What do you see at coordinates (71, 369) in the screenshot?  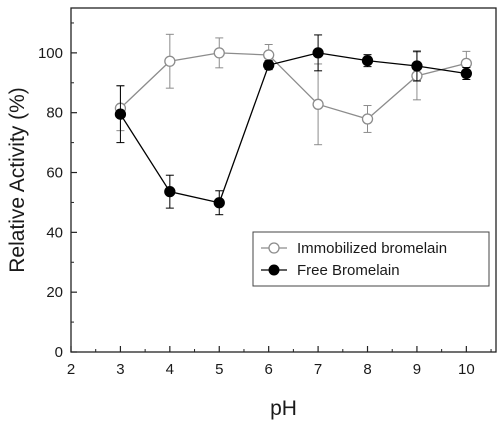 I see `x-tick-label: 2` at bounding box center [71, 369].